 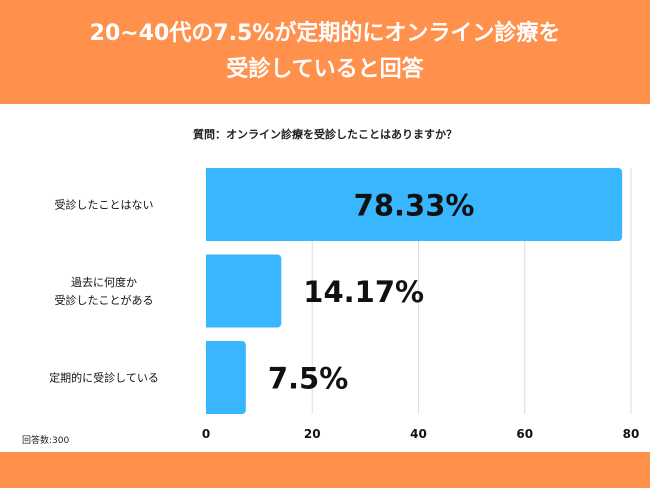 I want to click on respondent-count: 回答数:300, so click(x=46, y=441).